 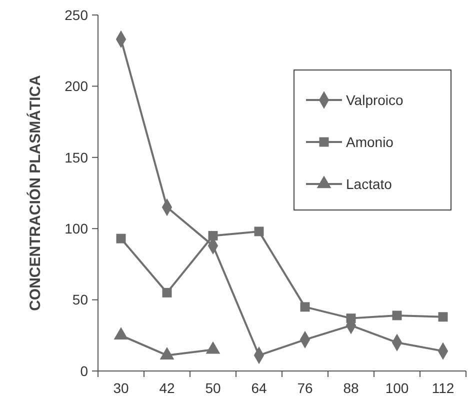 What do you see at coordinates (80, 300) in the screenshot?
I see `y-tick-label: 50` at bounding box center [80, 300].